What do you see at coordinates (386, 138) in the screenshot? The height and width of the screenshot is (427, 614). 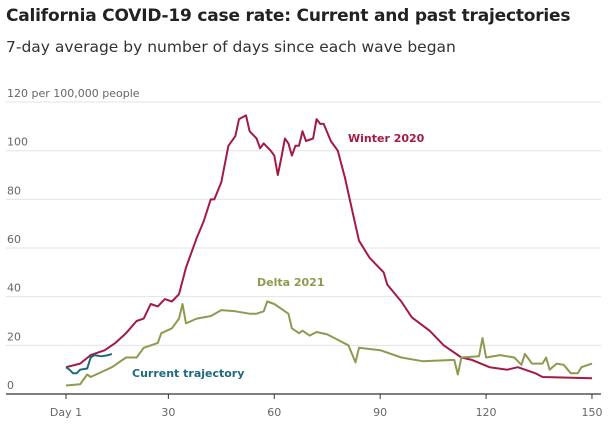 I see `series-label: Winter 2020` at bounding box center [386, 138].